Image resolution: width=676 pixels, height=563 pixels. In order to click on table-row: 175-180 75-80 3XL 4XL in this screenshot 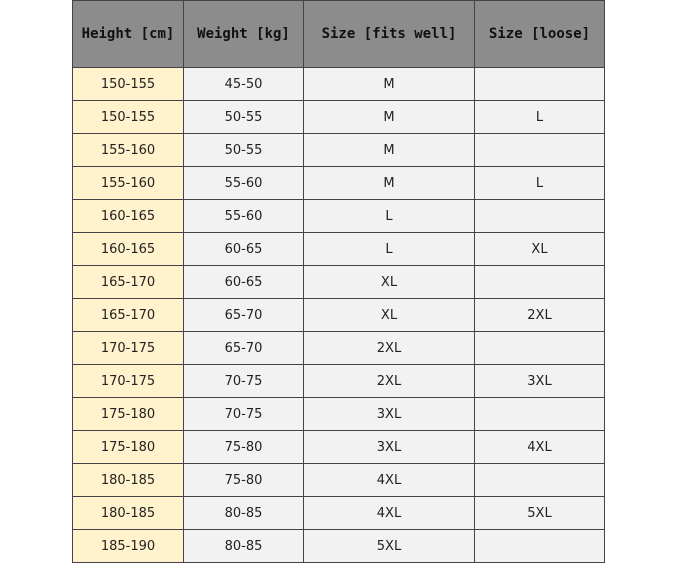, I will do `click(338, 447)`.